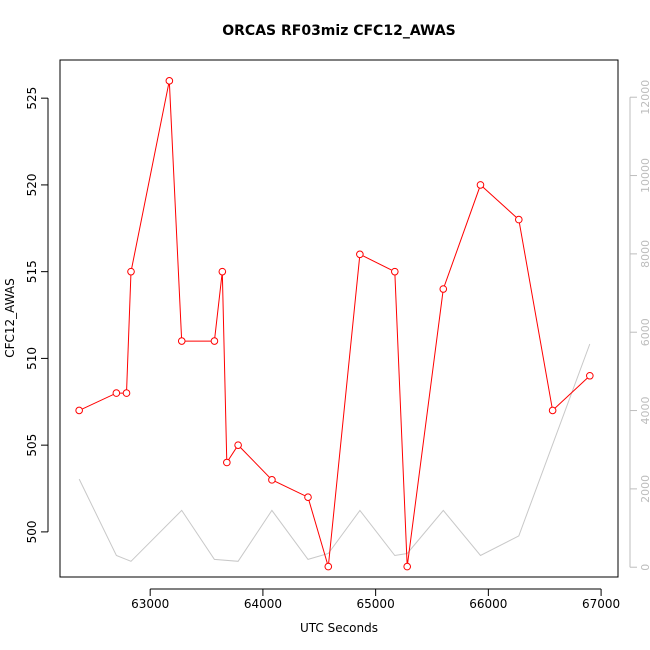  What do you see at coordinates (150, 604) in the screenshot?
I see `x-tick-label: 63000` at bounding box center [150, 604].